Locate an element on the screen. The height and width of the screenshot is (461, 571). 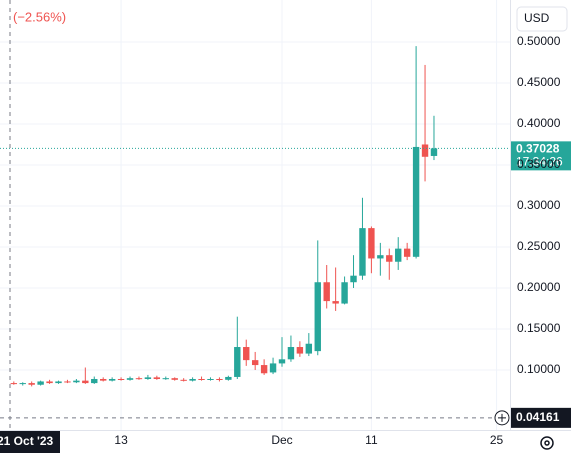
crosshair-date: 21 Oct '23 is located at coordinates (27, 441).